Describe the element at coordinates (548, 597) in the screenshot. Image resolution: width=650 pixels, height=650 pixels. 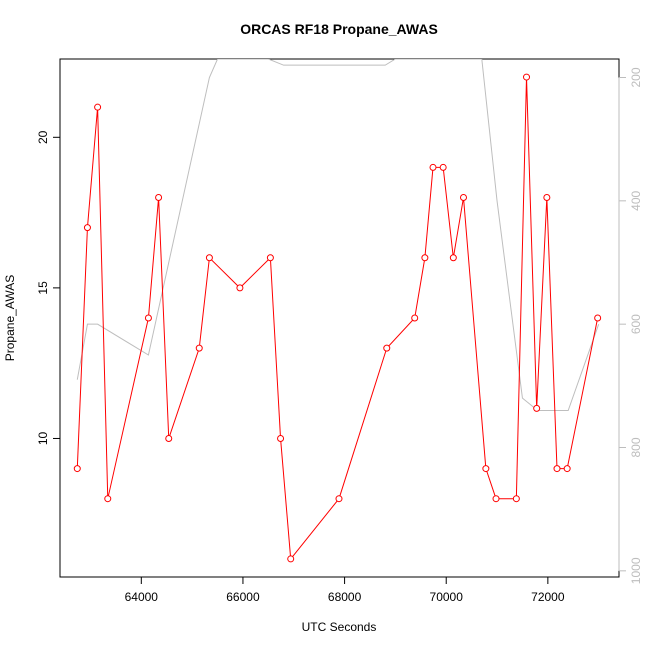
I see `x-tick-label: 72000` at that location.